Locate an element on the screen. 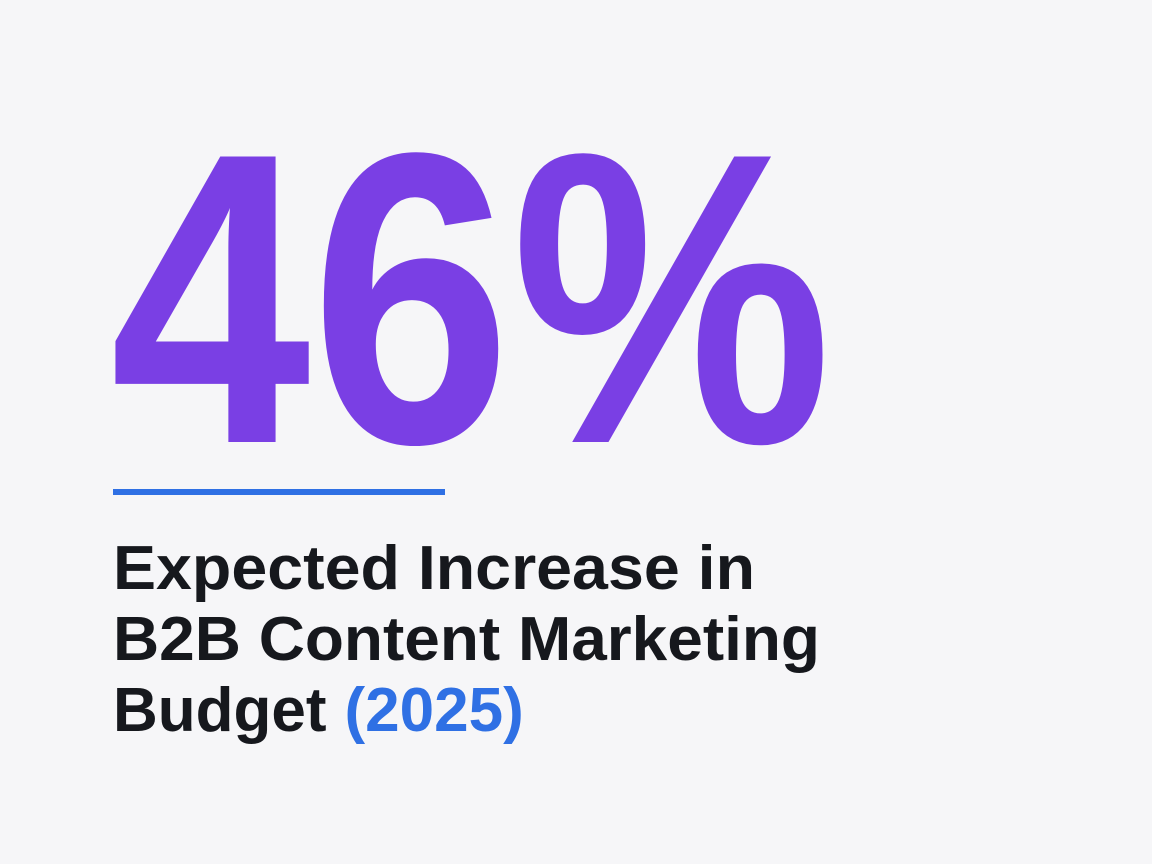 This screenshot has width=1152, height=864. heading-line: Expected Increase in is located at coordinates (434, 568).